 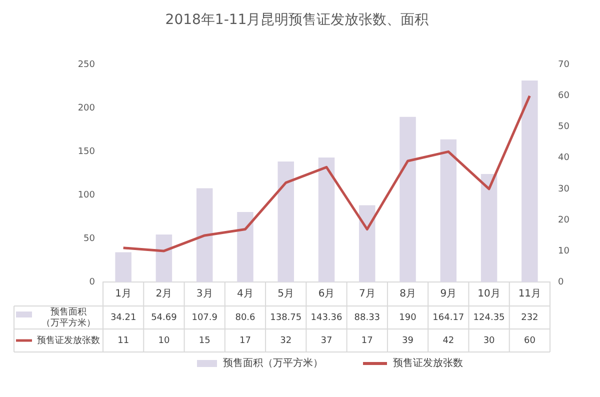 I want to click on x-tick-label: 6月, so click(x=326, y=294).